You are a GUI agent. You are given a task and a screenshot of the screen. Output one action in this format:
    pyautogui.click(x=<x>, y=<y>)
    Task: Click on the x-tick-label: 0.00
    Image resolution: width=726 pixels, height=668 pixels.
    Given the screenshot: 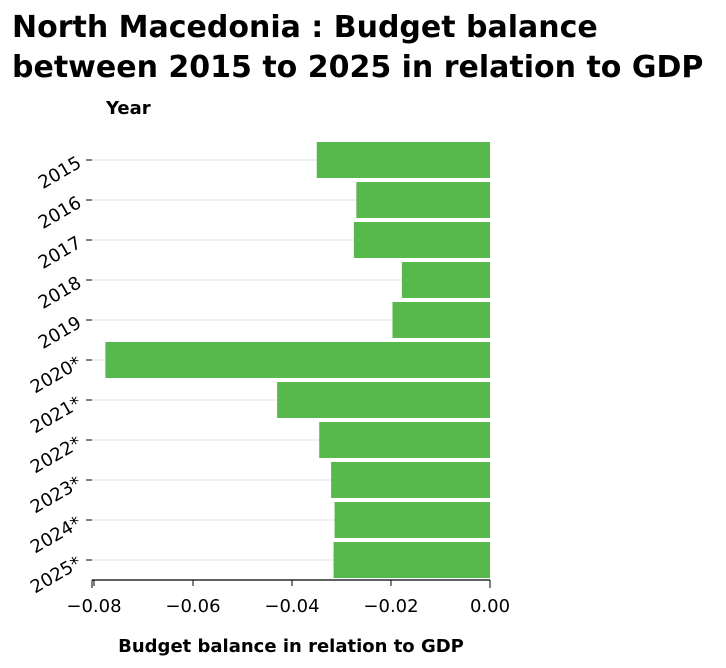 What is the action you would take?
    pyautogui.click(x=490, y=606)
    